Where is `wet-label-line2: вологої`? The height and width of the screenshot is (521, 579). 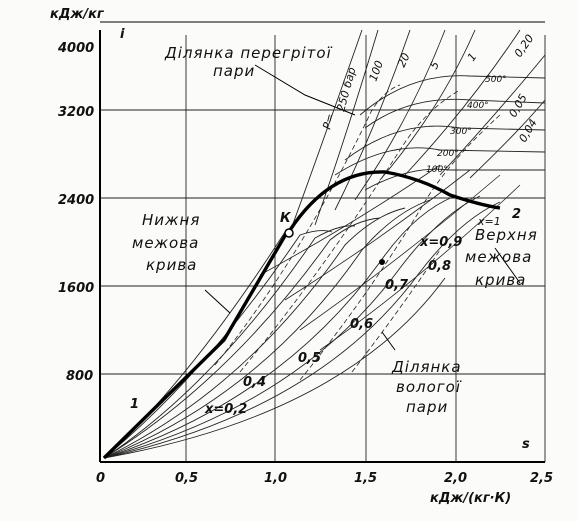 wet-label-line2: вологої is located at coordinates (429, 387).